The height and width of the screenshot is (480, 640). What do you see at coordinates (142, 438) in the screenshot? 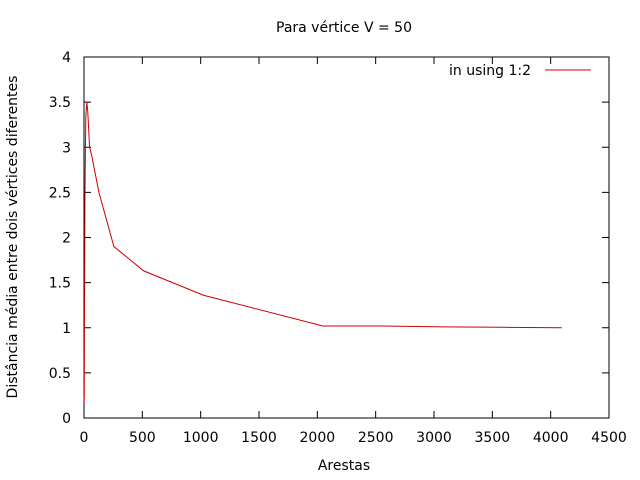
I see `x-tick-label: 500` at bounding box center [142, 438].